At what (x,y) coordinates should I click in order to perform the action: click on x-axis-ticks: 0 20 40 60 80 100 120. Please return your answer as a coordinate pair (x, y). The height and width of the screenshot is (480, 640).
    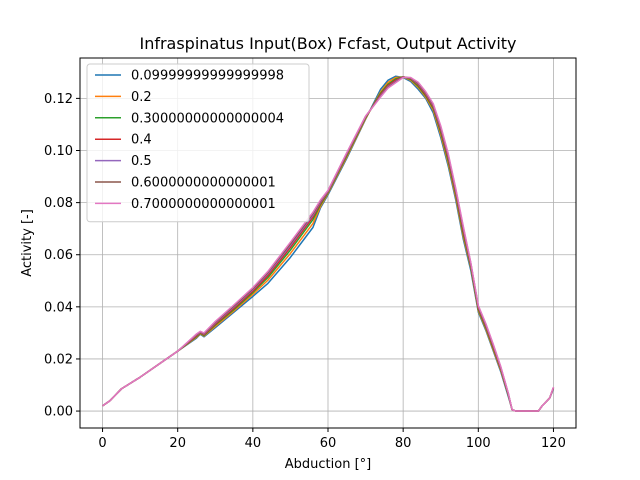
    Looking at the image, I should click on (332, 439).